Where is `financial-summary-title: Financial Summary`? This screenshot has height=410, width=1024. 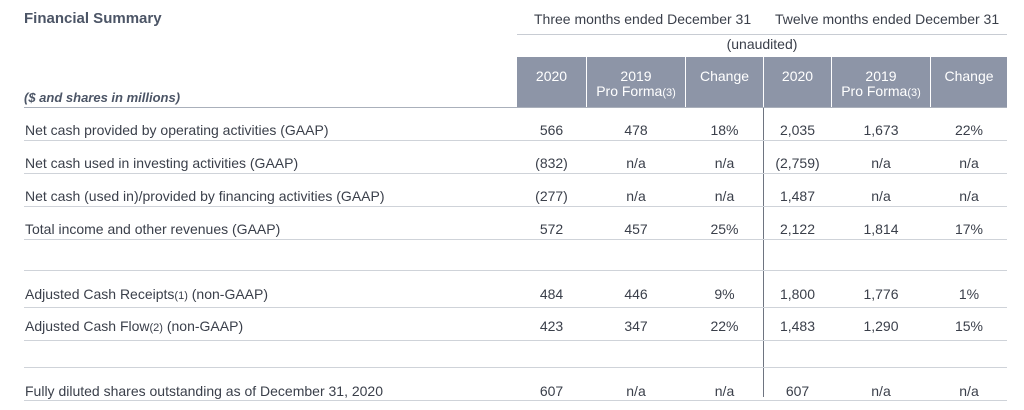 financial-summary-title: Financial Summary is located at coordinates (93, 18).